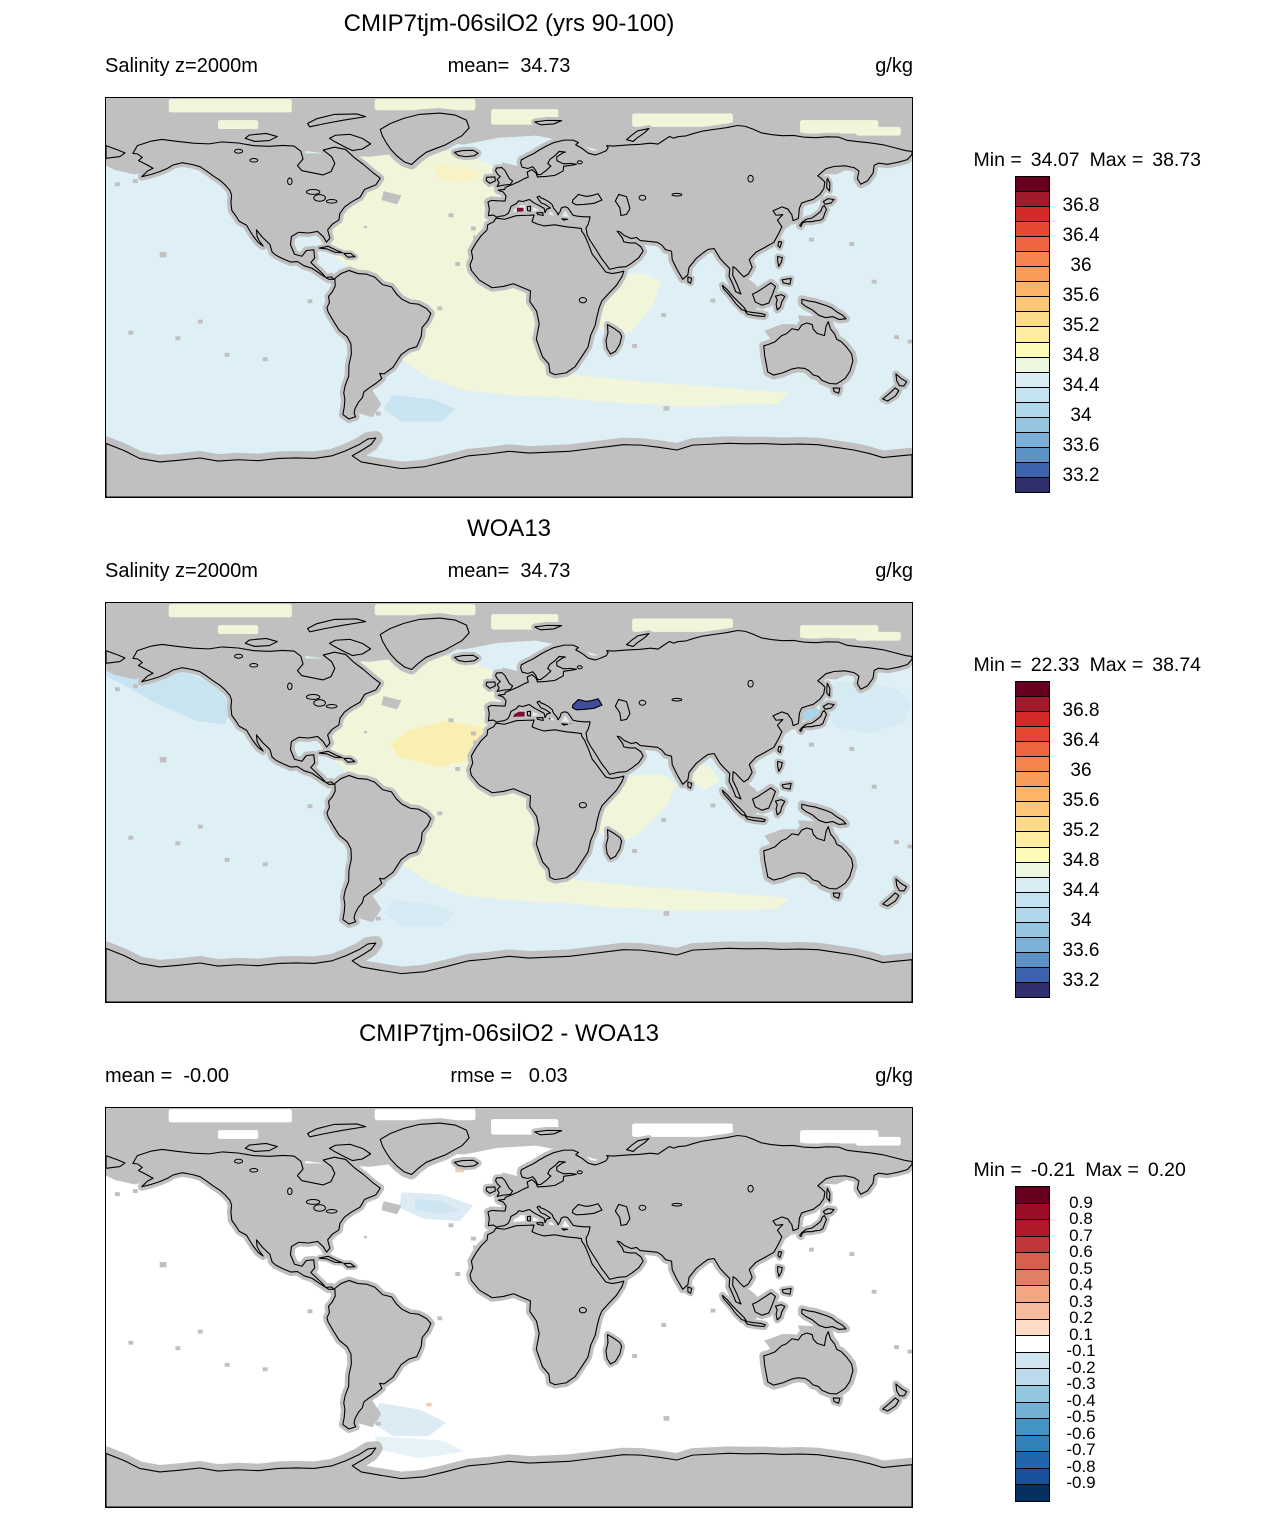  I want to click on colorbar-tick-label: -0.4, so click(1081, 1400).